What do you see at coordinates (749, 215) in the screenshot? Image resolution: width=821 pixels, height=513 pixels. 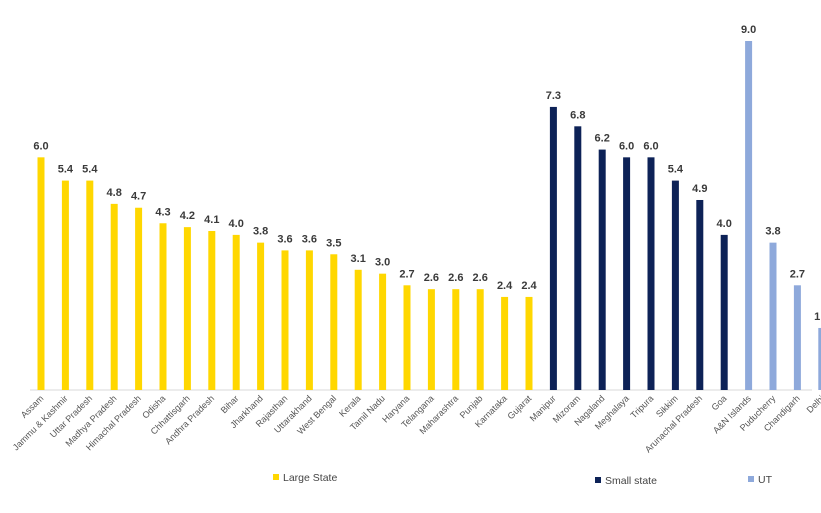 I see `bar-aandn-islands` at bounding box center [749, 215].